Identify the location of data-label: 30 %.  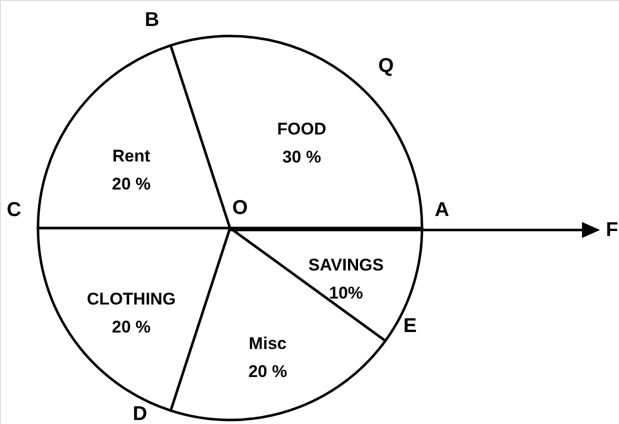
(302, 156).